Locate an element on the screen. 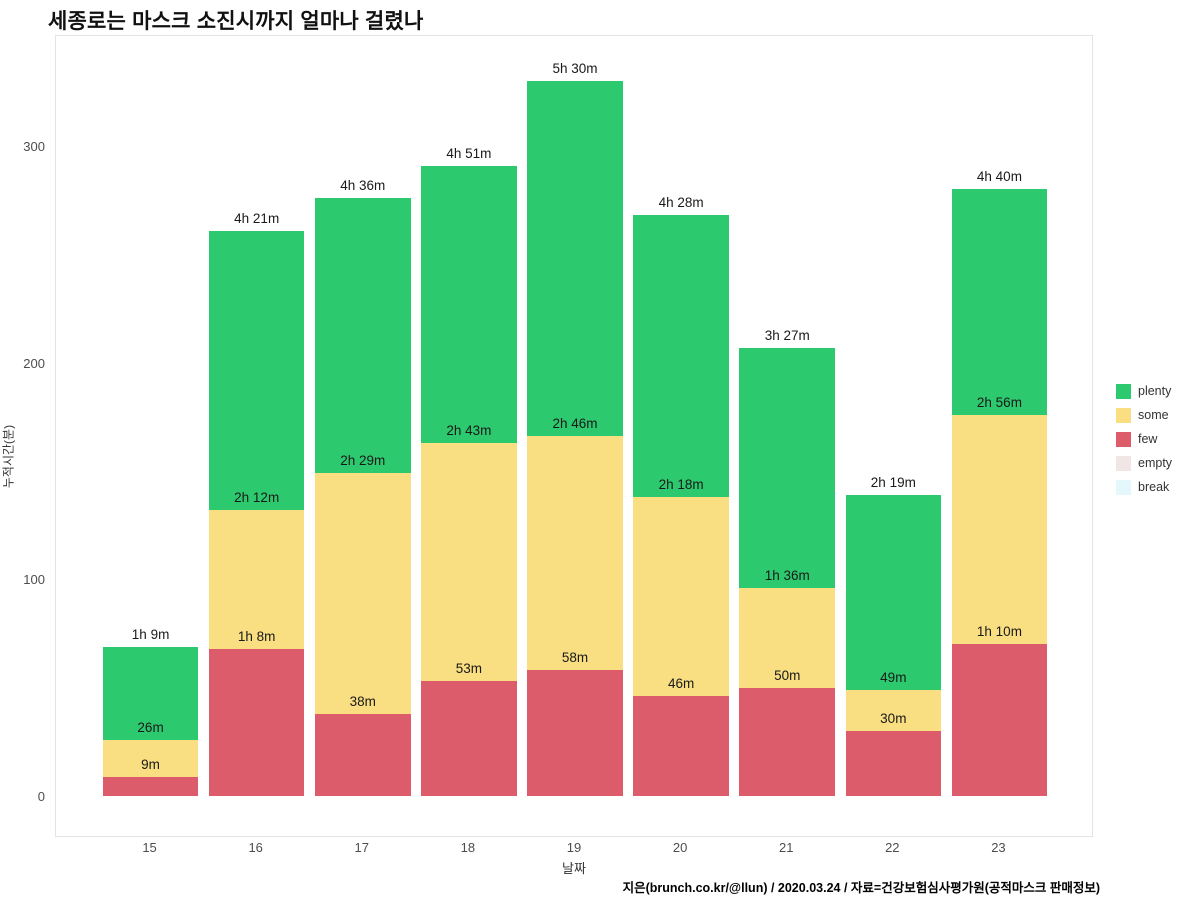 The height and width of the screenshot is (900, 1200). x-axis: 15 16 17 18 19 20 21 22 23 is located at coordinates (574, 849).